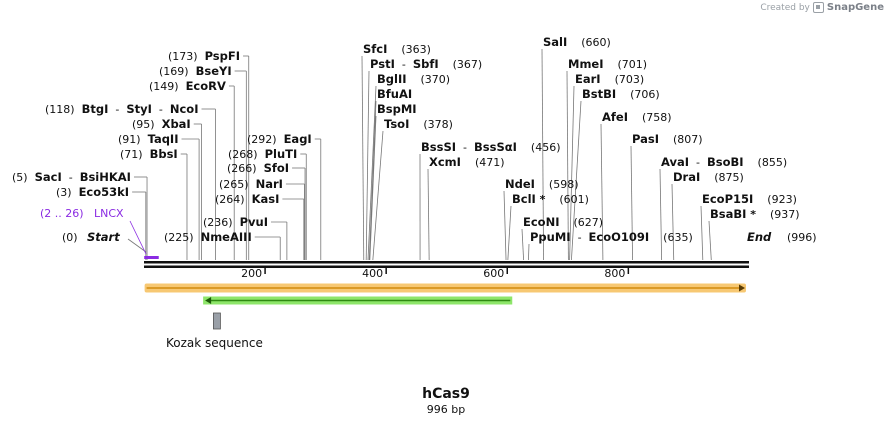  What do you see at coordinates (557, 184) in the screenshot?
I see `site-position: (598)` at bounding box center [557, 184].